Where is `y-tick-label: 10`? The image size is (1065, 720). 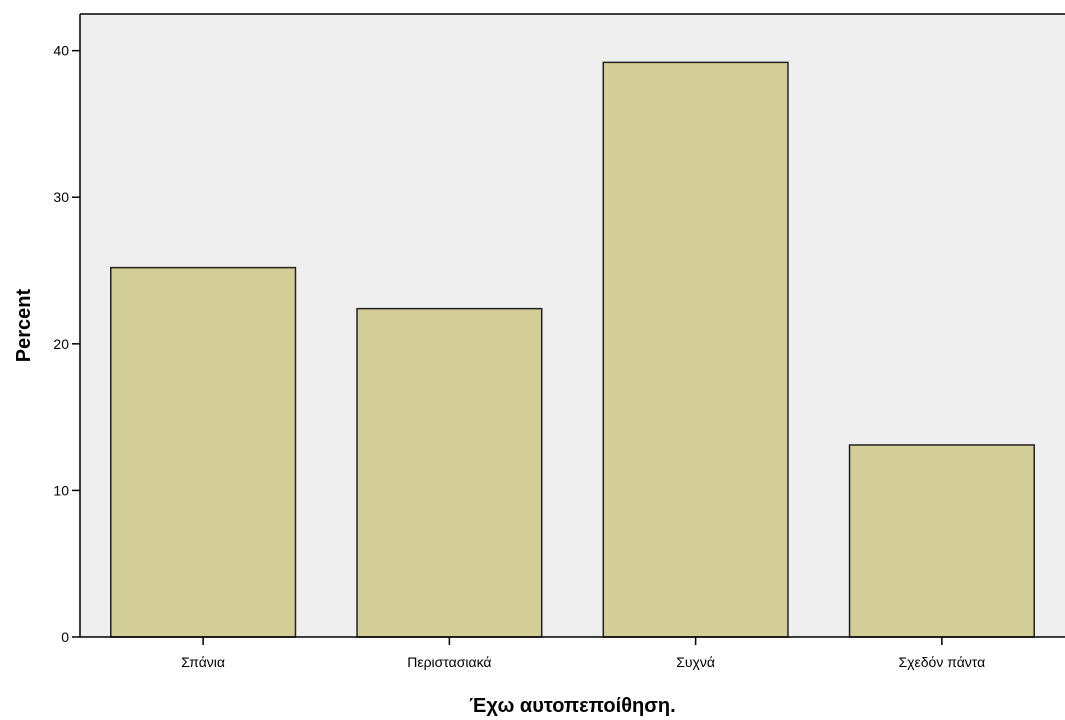
y-tick-label: 10 is located at coordinates (61, 490).